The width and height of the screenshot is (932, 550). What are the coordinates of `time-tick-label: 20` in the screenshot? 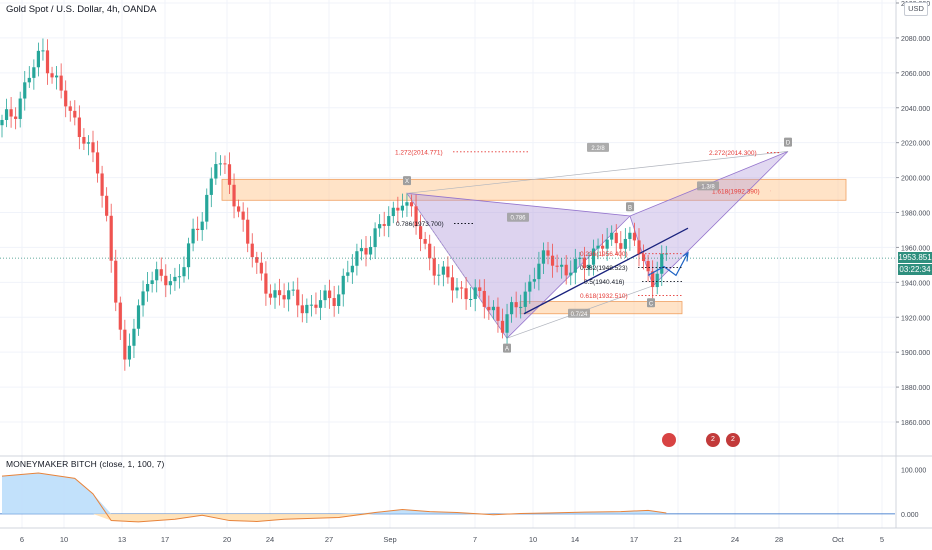 It's located at (227, 539).